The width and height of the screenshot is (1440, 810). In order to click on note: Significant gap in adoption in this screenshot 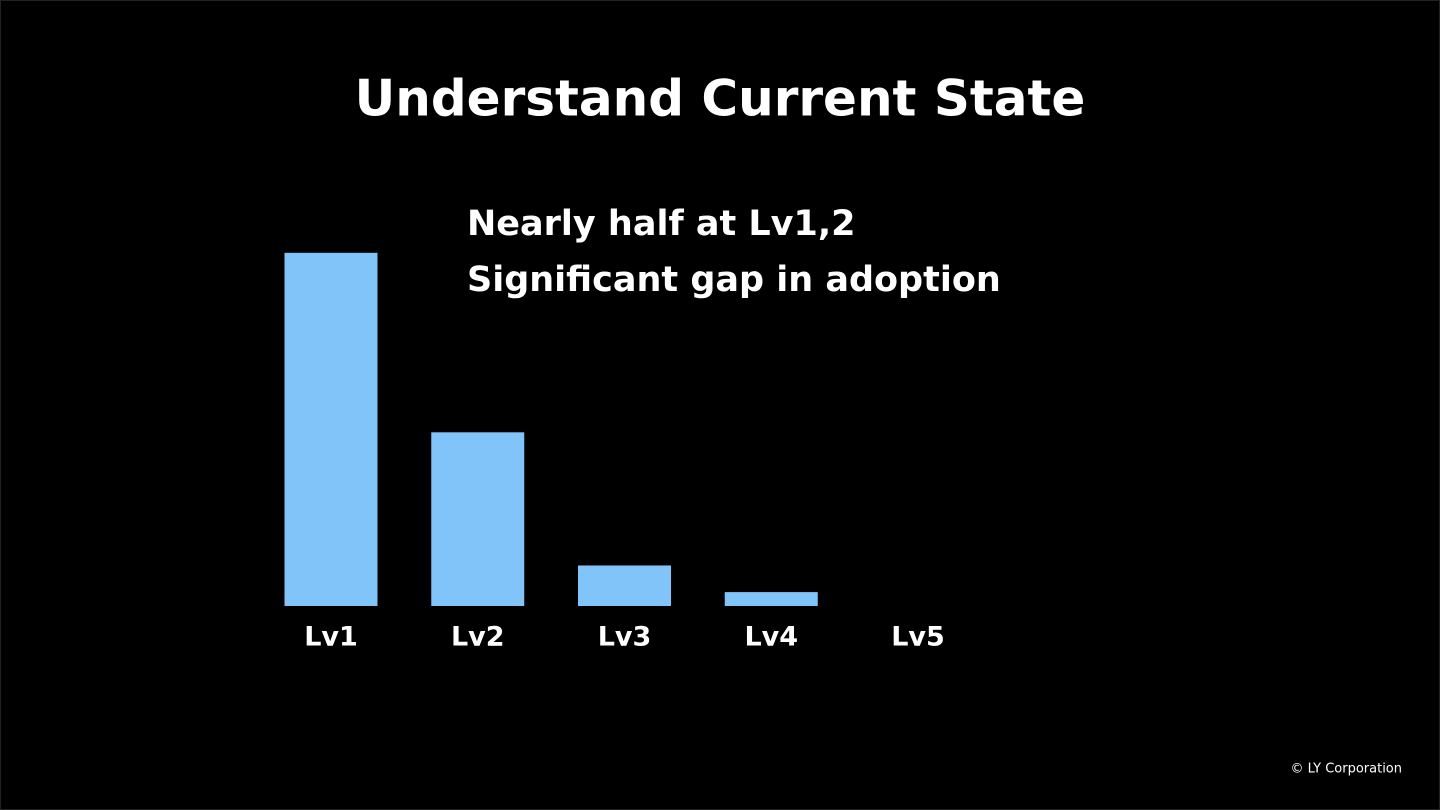, I will do `click(734, 280)`.